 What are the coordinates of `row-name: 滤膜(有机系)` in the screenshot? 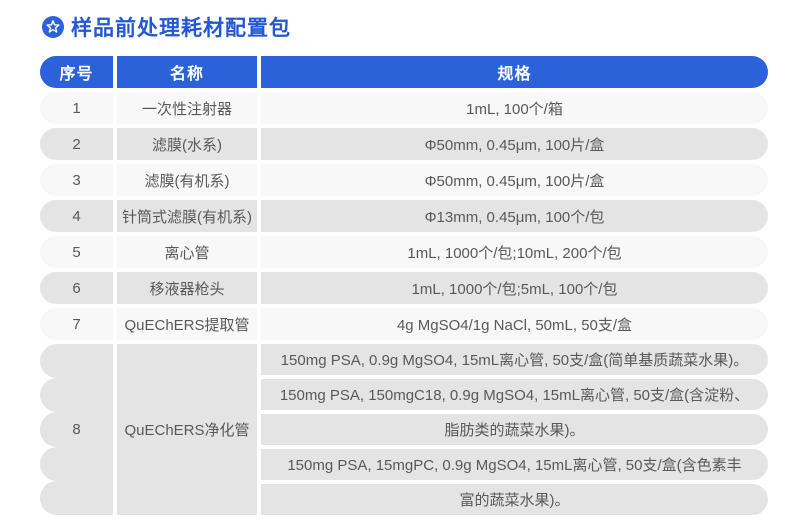 It's located at (187, 180).